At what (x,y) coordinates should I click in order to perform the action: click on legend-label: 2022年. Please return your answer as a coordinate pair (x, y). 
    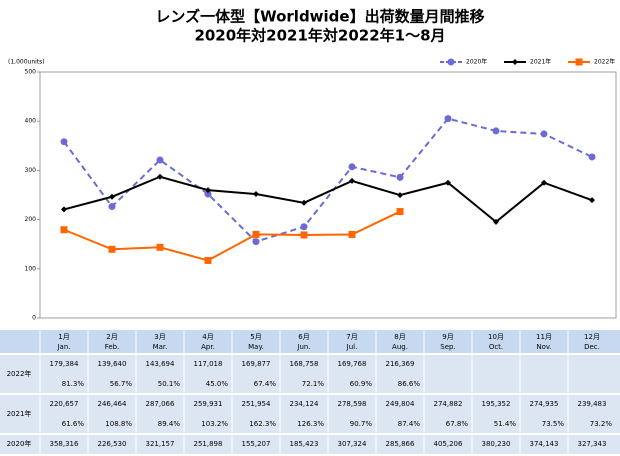
    Looking at the image, I should click on (604, 62).